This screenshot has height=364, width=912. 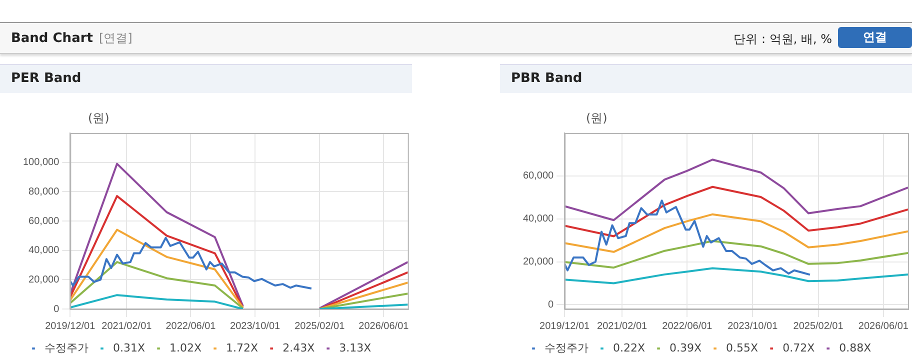 I want to click on legend-label: 0.31X, so click(x=129, y=347).